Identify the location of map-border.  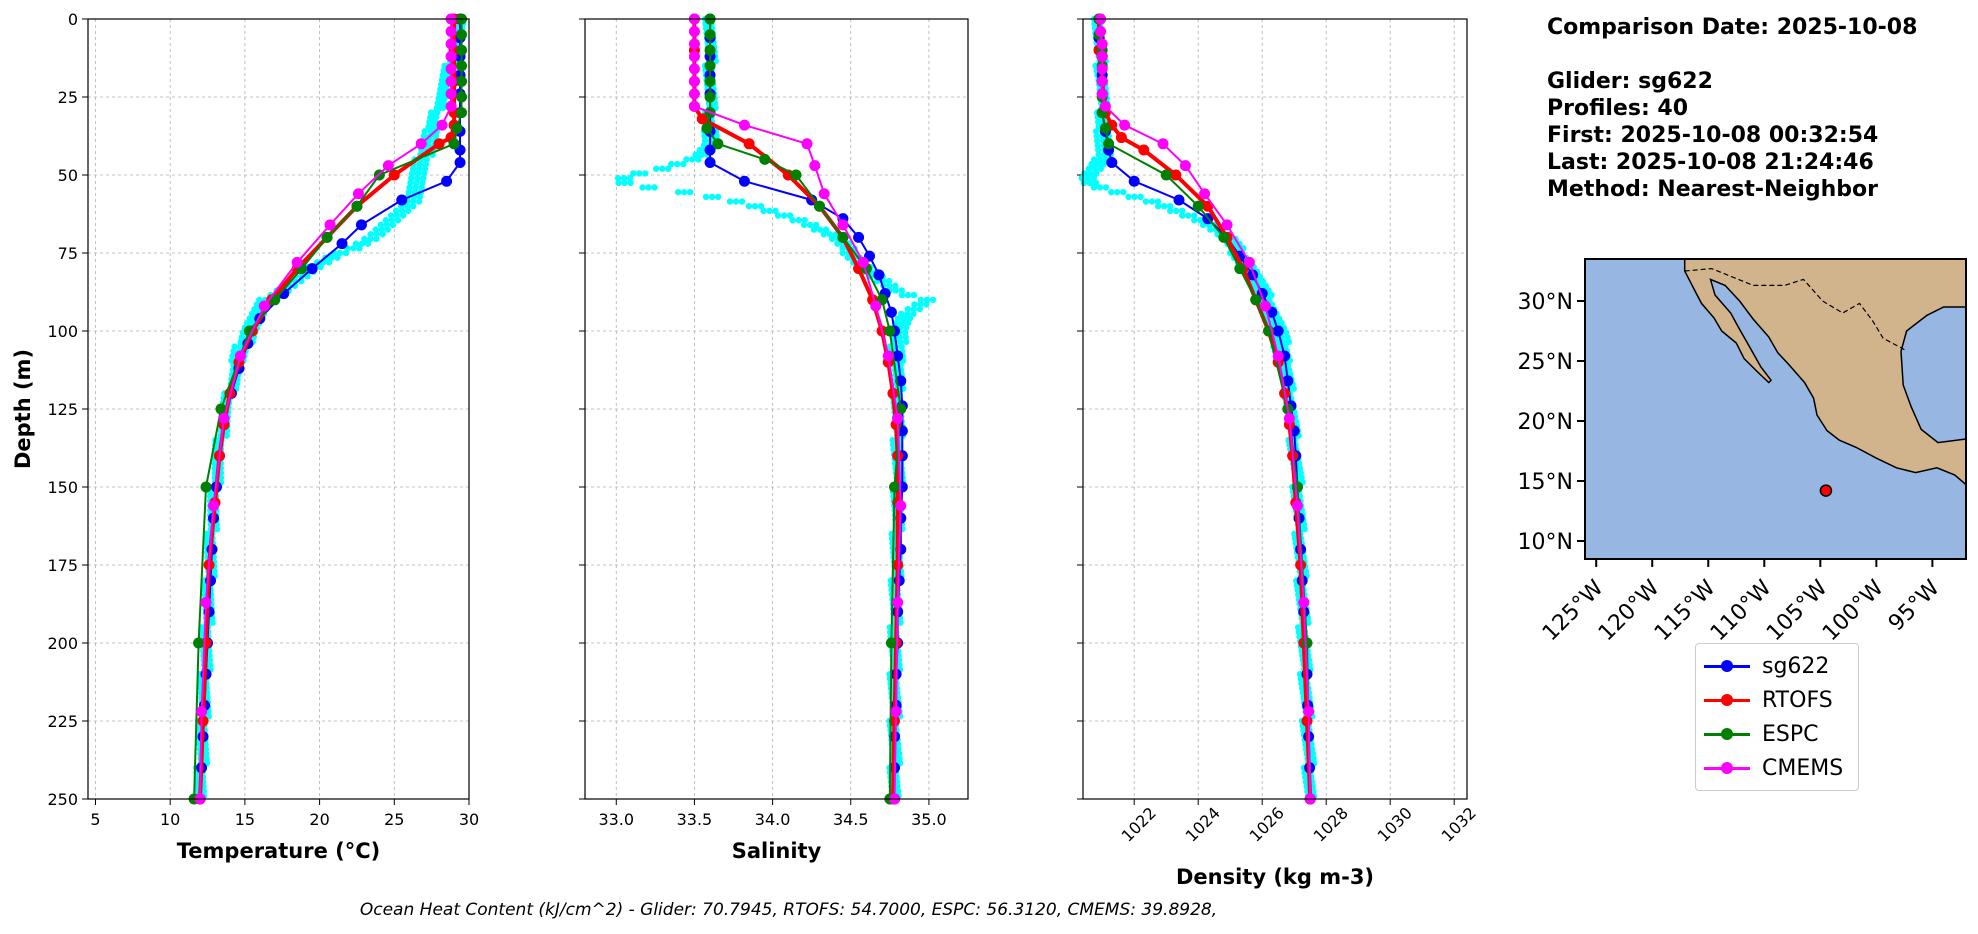
(1795, 309).